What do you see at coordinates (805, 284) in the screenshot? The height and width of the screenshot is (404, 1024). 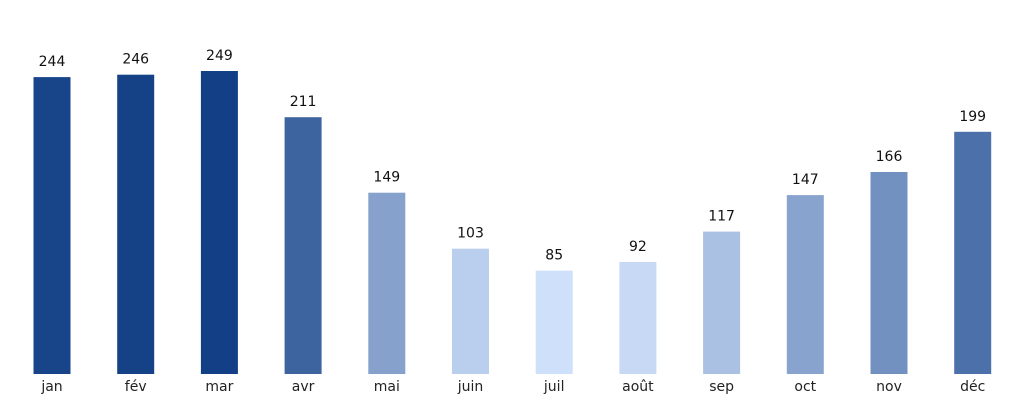 I see `bar-oct` at bounding box center [805, 284].